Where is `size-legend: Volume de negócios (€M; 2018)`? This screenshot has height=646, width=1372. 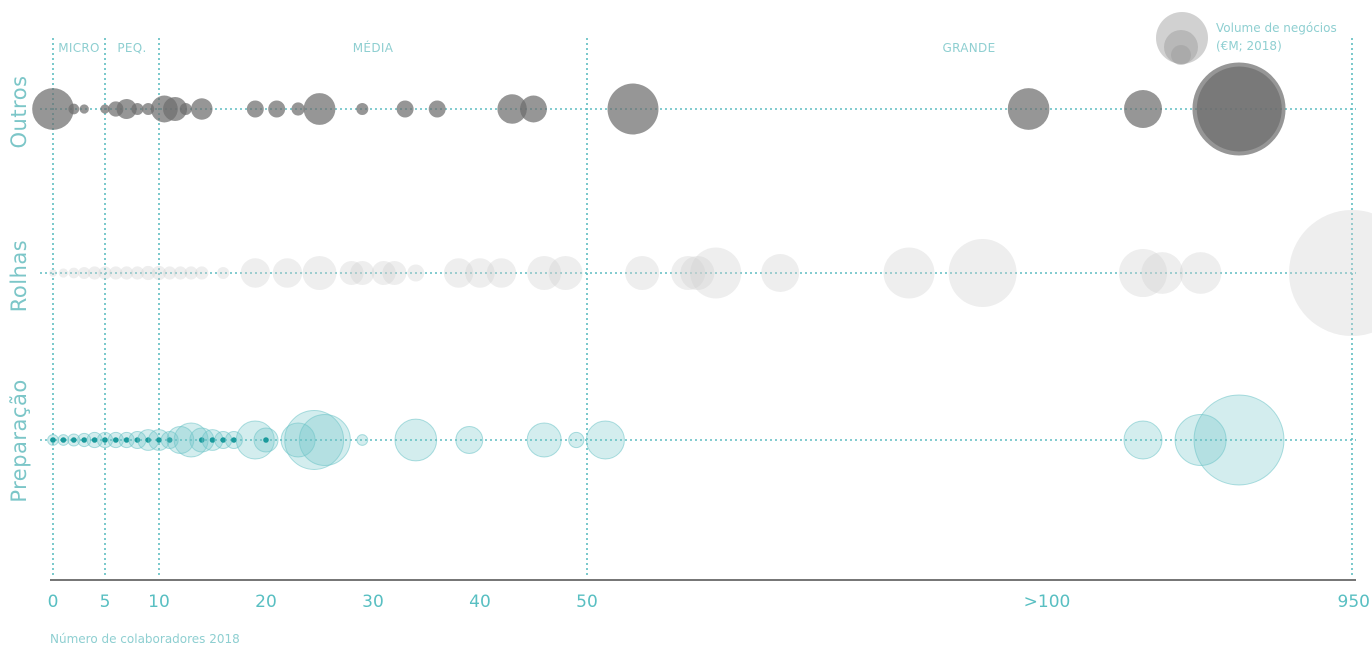 size-legend: Volume de negócios (€M; 2018) is located at coordinates (1246, 38).